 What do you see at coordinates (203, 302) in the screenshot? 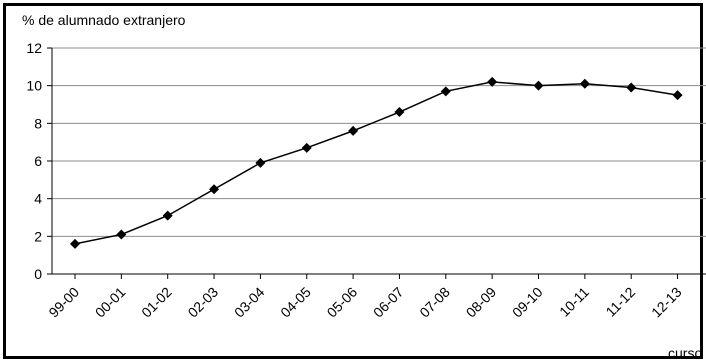
I see `x-tick-label: 02-03` at bounding box center [203, 302].